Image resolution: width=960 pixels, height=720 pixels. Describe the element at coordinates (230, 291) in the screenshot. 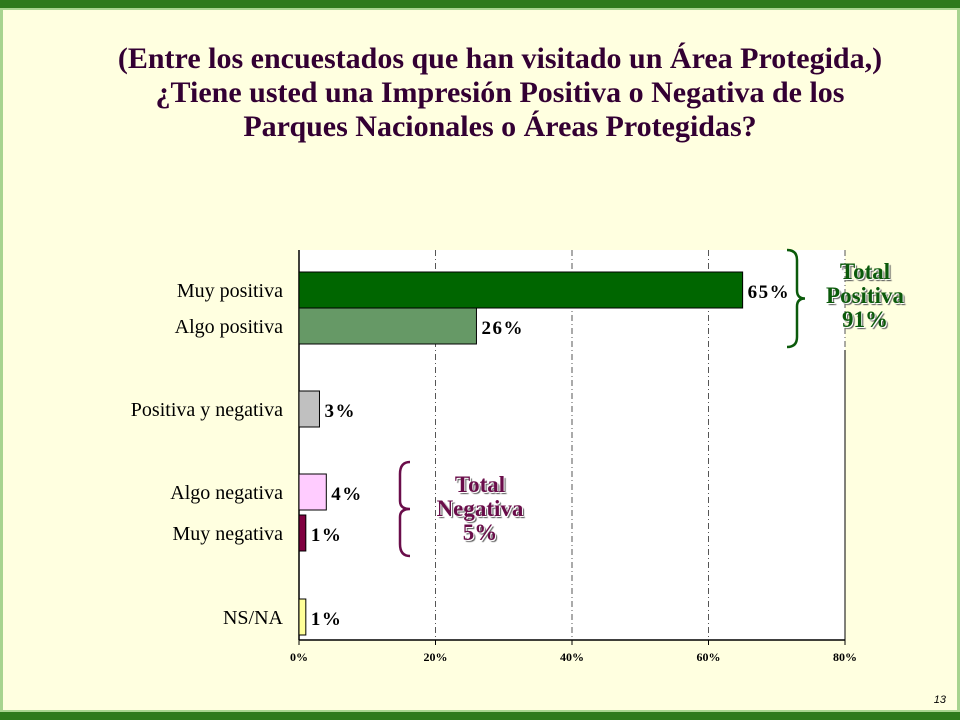

I see `category-label: Muy positiva` at that location.